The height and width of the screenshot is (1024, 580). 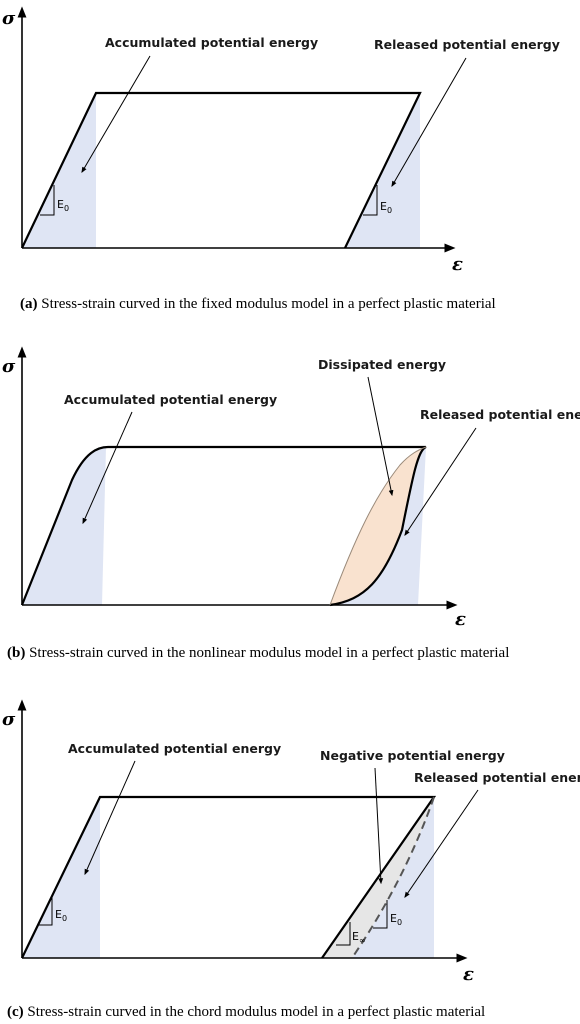 I want to click on released-energy-area-b, so click(x=378, y=526).